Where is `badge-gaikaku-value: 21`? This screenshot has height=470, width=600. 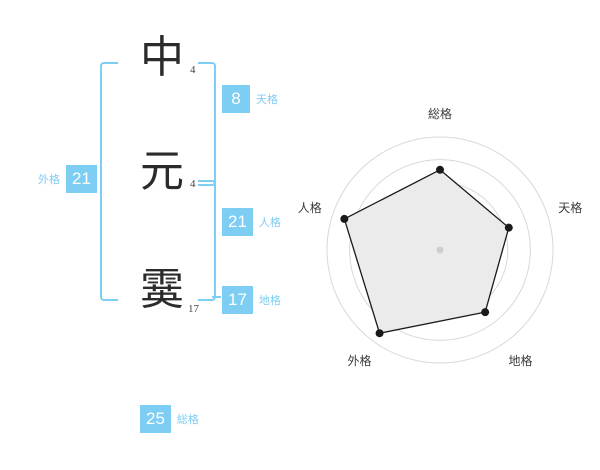
badge-gaikaku-value: 21 is located at coordinates (81, 179).